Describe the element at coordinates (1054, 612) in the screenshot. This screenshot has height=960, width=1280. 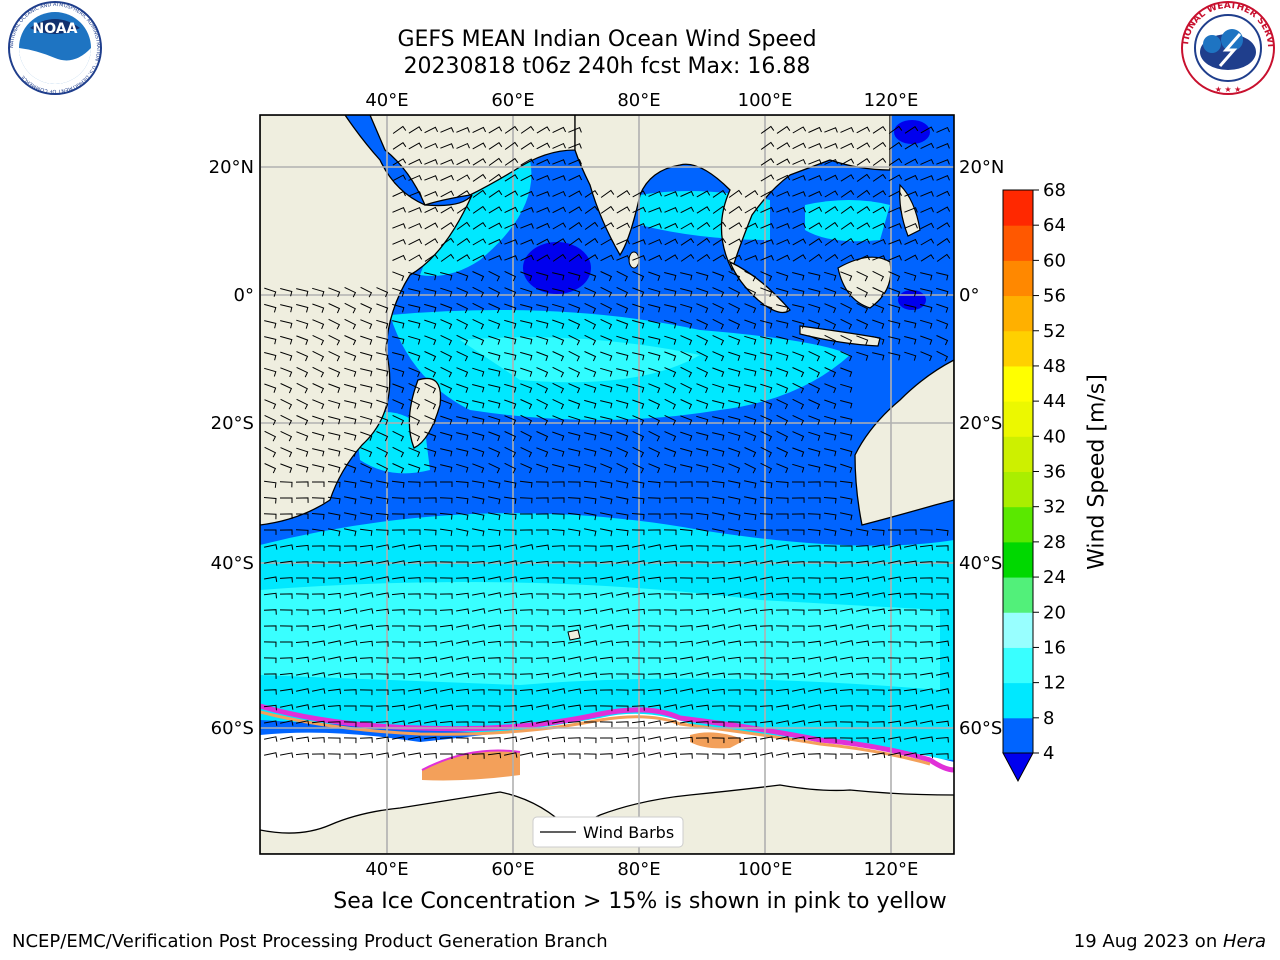
I see `colorbar-tick-label: 20` at that location.